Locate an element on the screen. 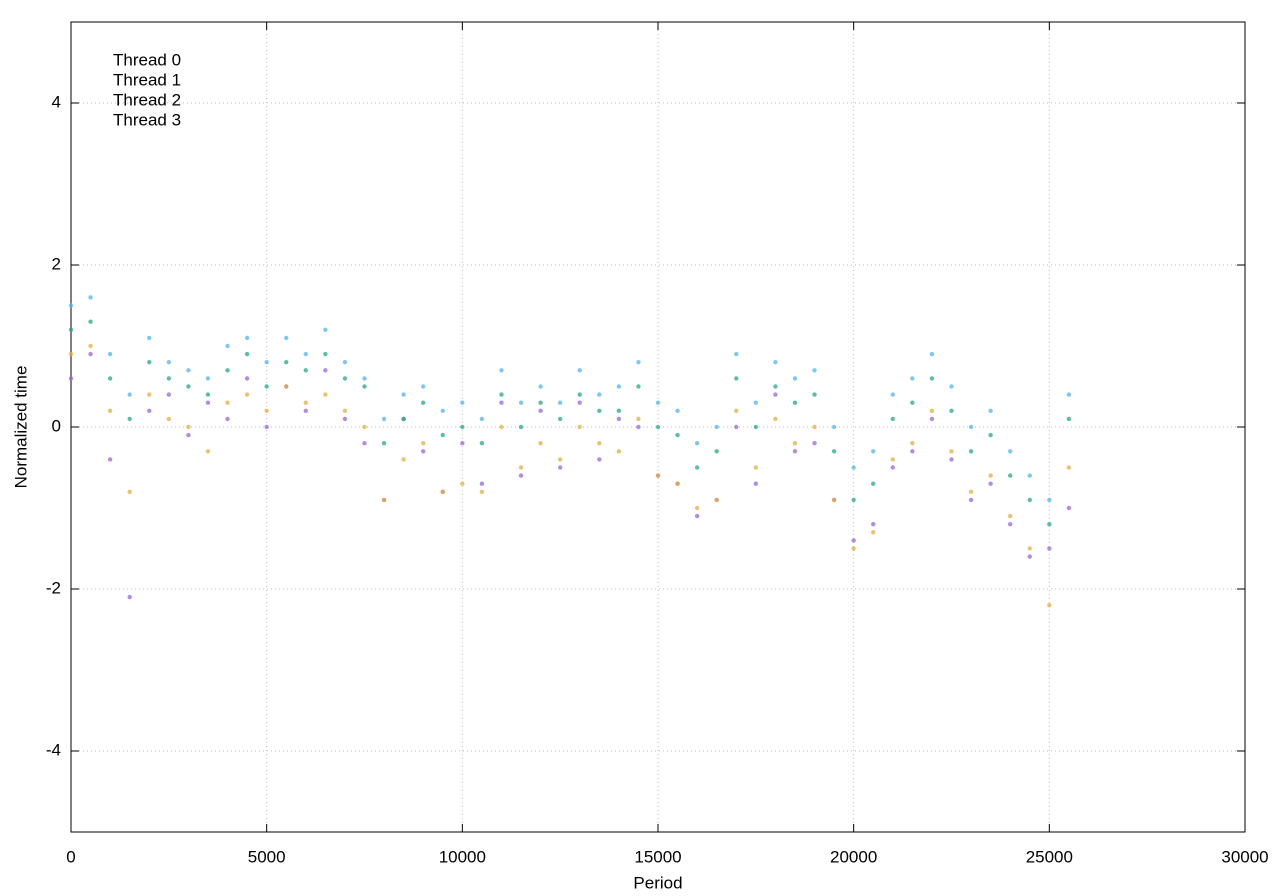 The width and height of the screenshot is (1280, 896). x-tick-label: 20000 is located at coordinates (853, 856).